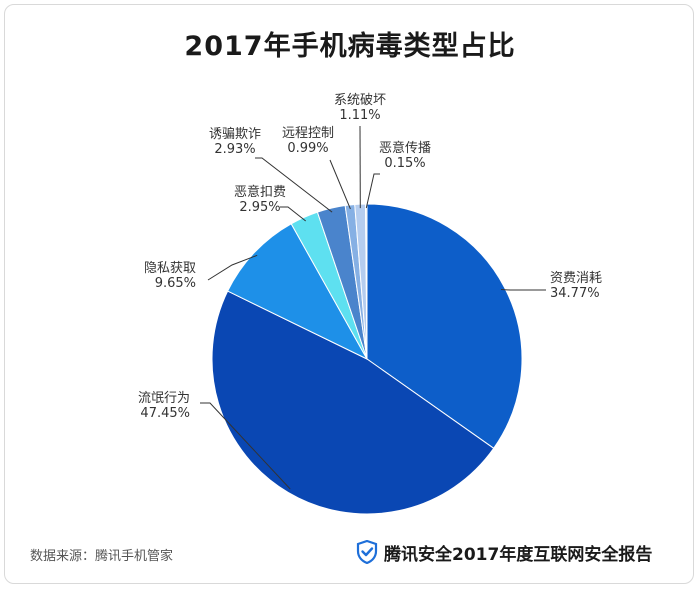  Describe the element at coordinates (404, 163) in the screenshot. I see `slice-value-label: 0.15%` at that location.